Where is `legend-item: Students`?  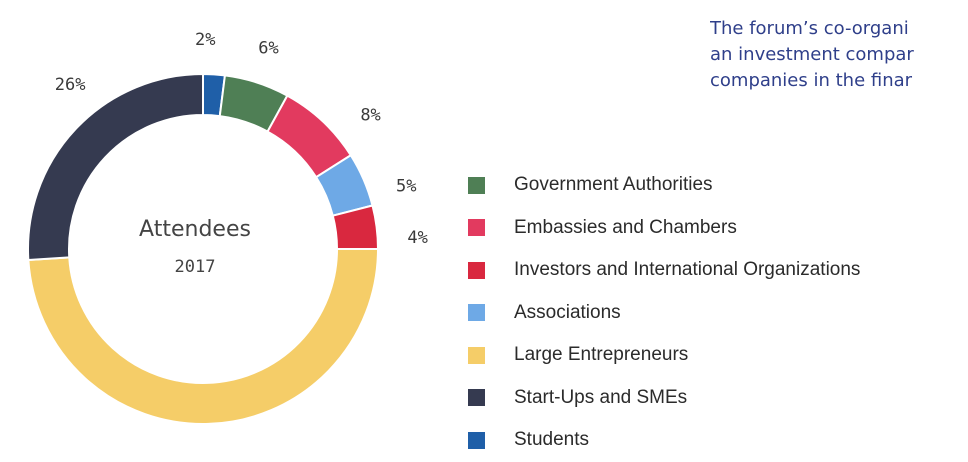
legend-item: Students is located at coordinates (664, 440).